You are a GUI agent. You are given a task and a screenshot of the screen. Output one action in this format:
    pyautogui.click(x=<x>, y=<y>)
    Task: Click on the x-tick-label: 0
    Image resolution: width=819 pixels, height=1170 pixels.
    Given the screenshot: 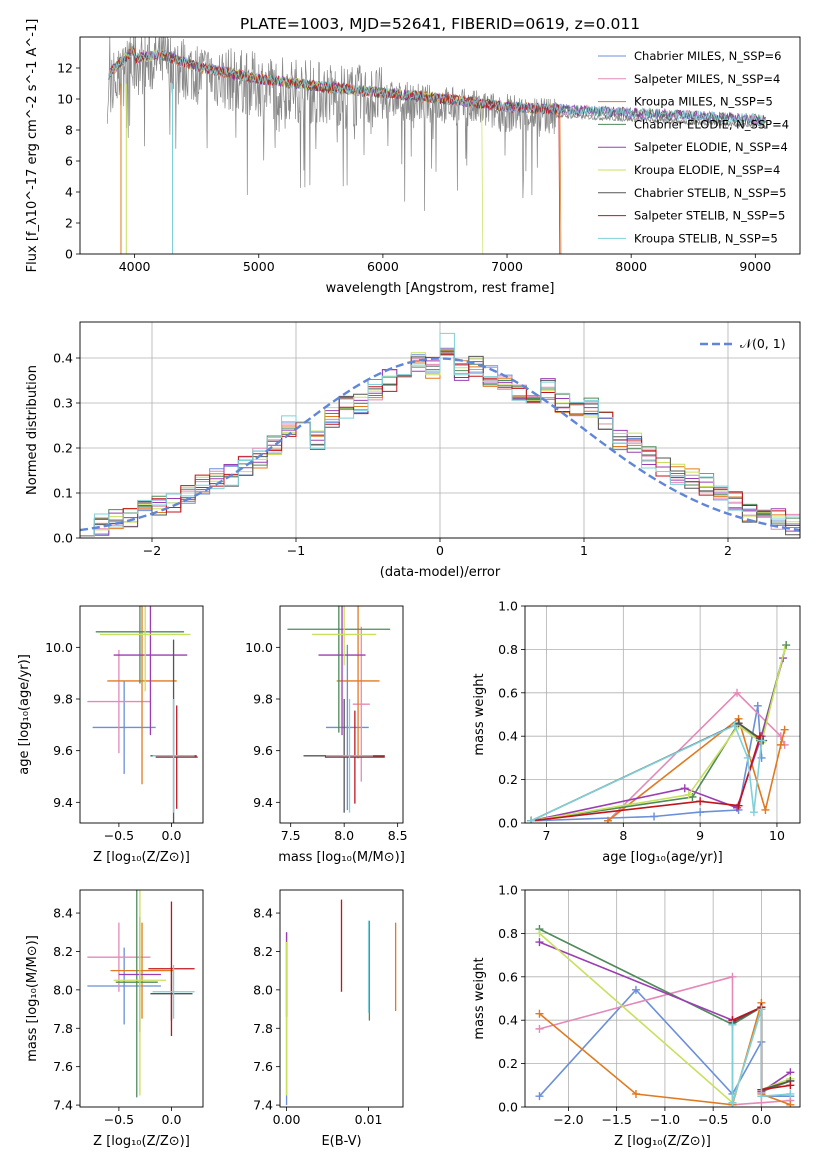 What is the action you would take?
    pyautogui.click(x=440, y=550)
    